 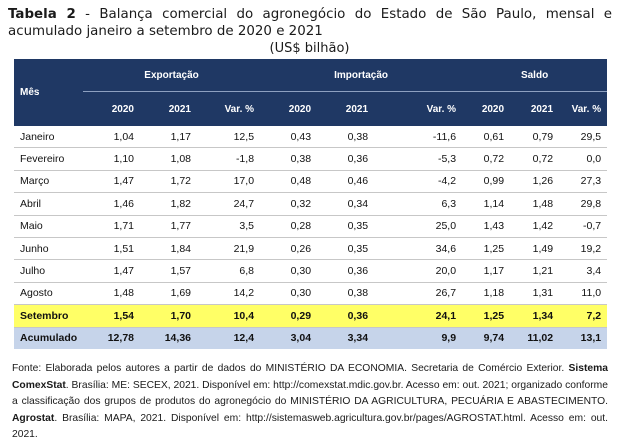 What do you see at coordinates (111, 204) in the screenshot?
I see `table-cell: 1,46` at bounding box center [111, 204].